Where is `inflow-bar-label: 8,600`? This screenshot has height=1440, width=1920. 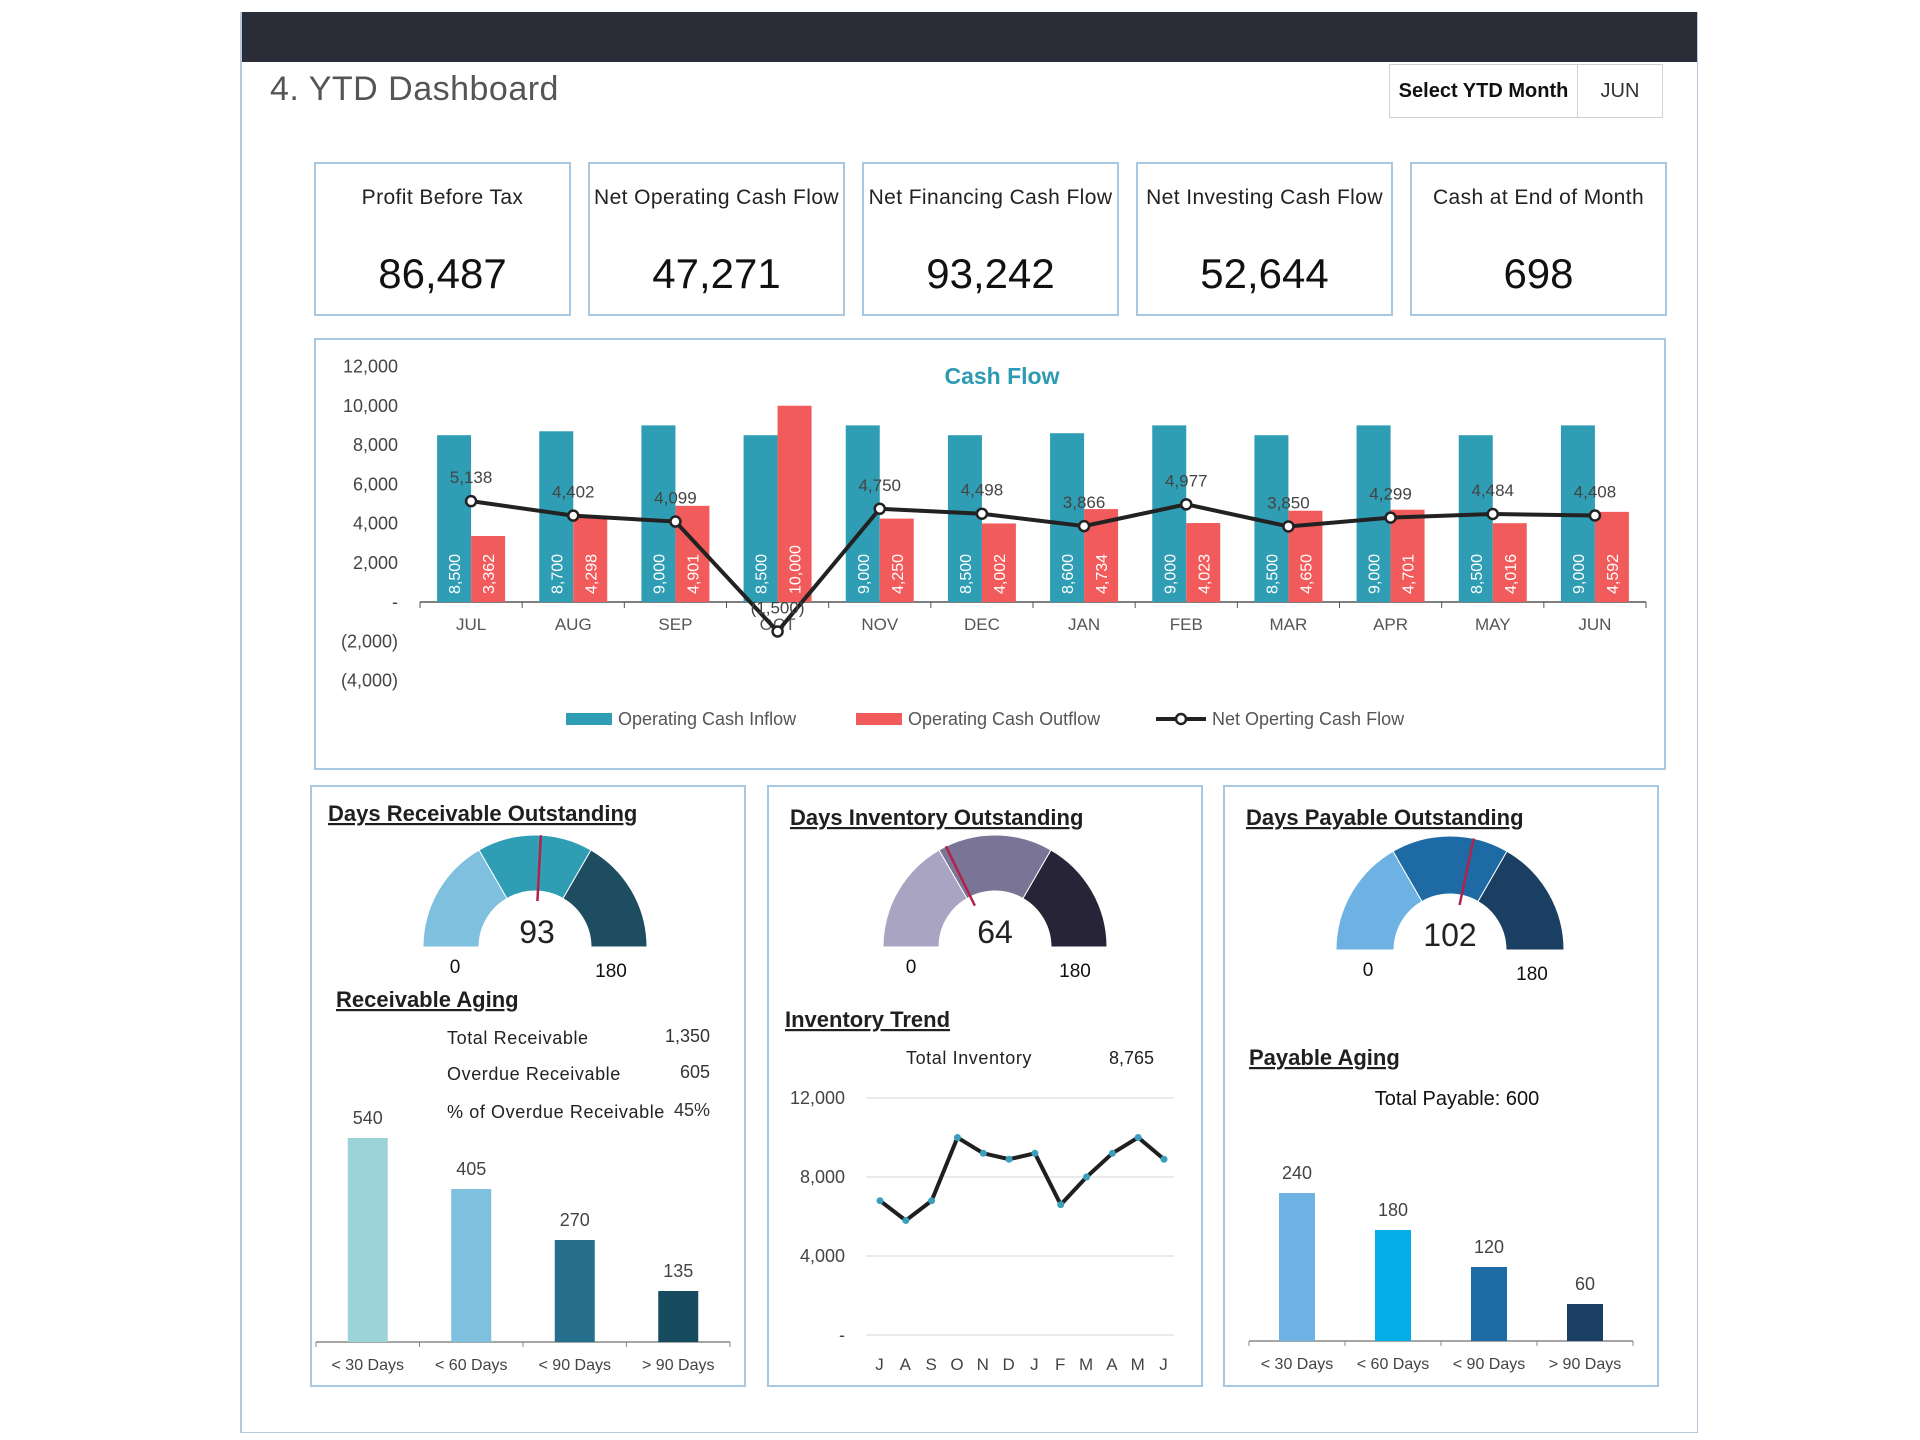 inflow-bar-label: 8,600 is located at coordinates (1068, 574).